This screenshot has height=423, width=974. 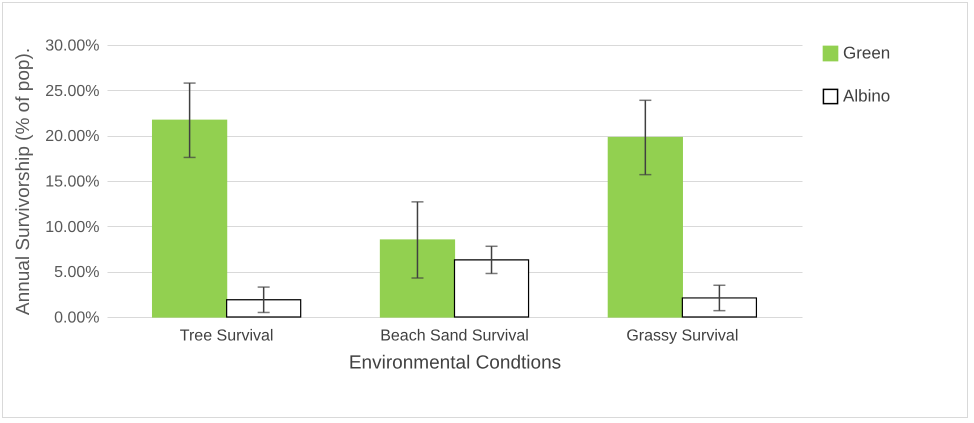 I want to click on x-axis-title: Environmental Condtions, so click(x=455, y=363).